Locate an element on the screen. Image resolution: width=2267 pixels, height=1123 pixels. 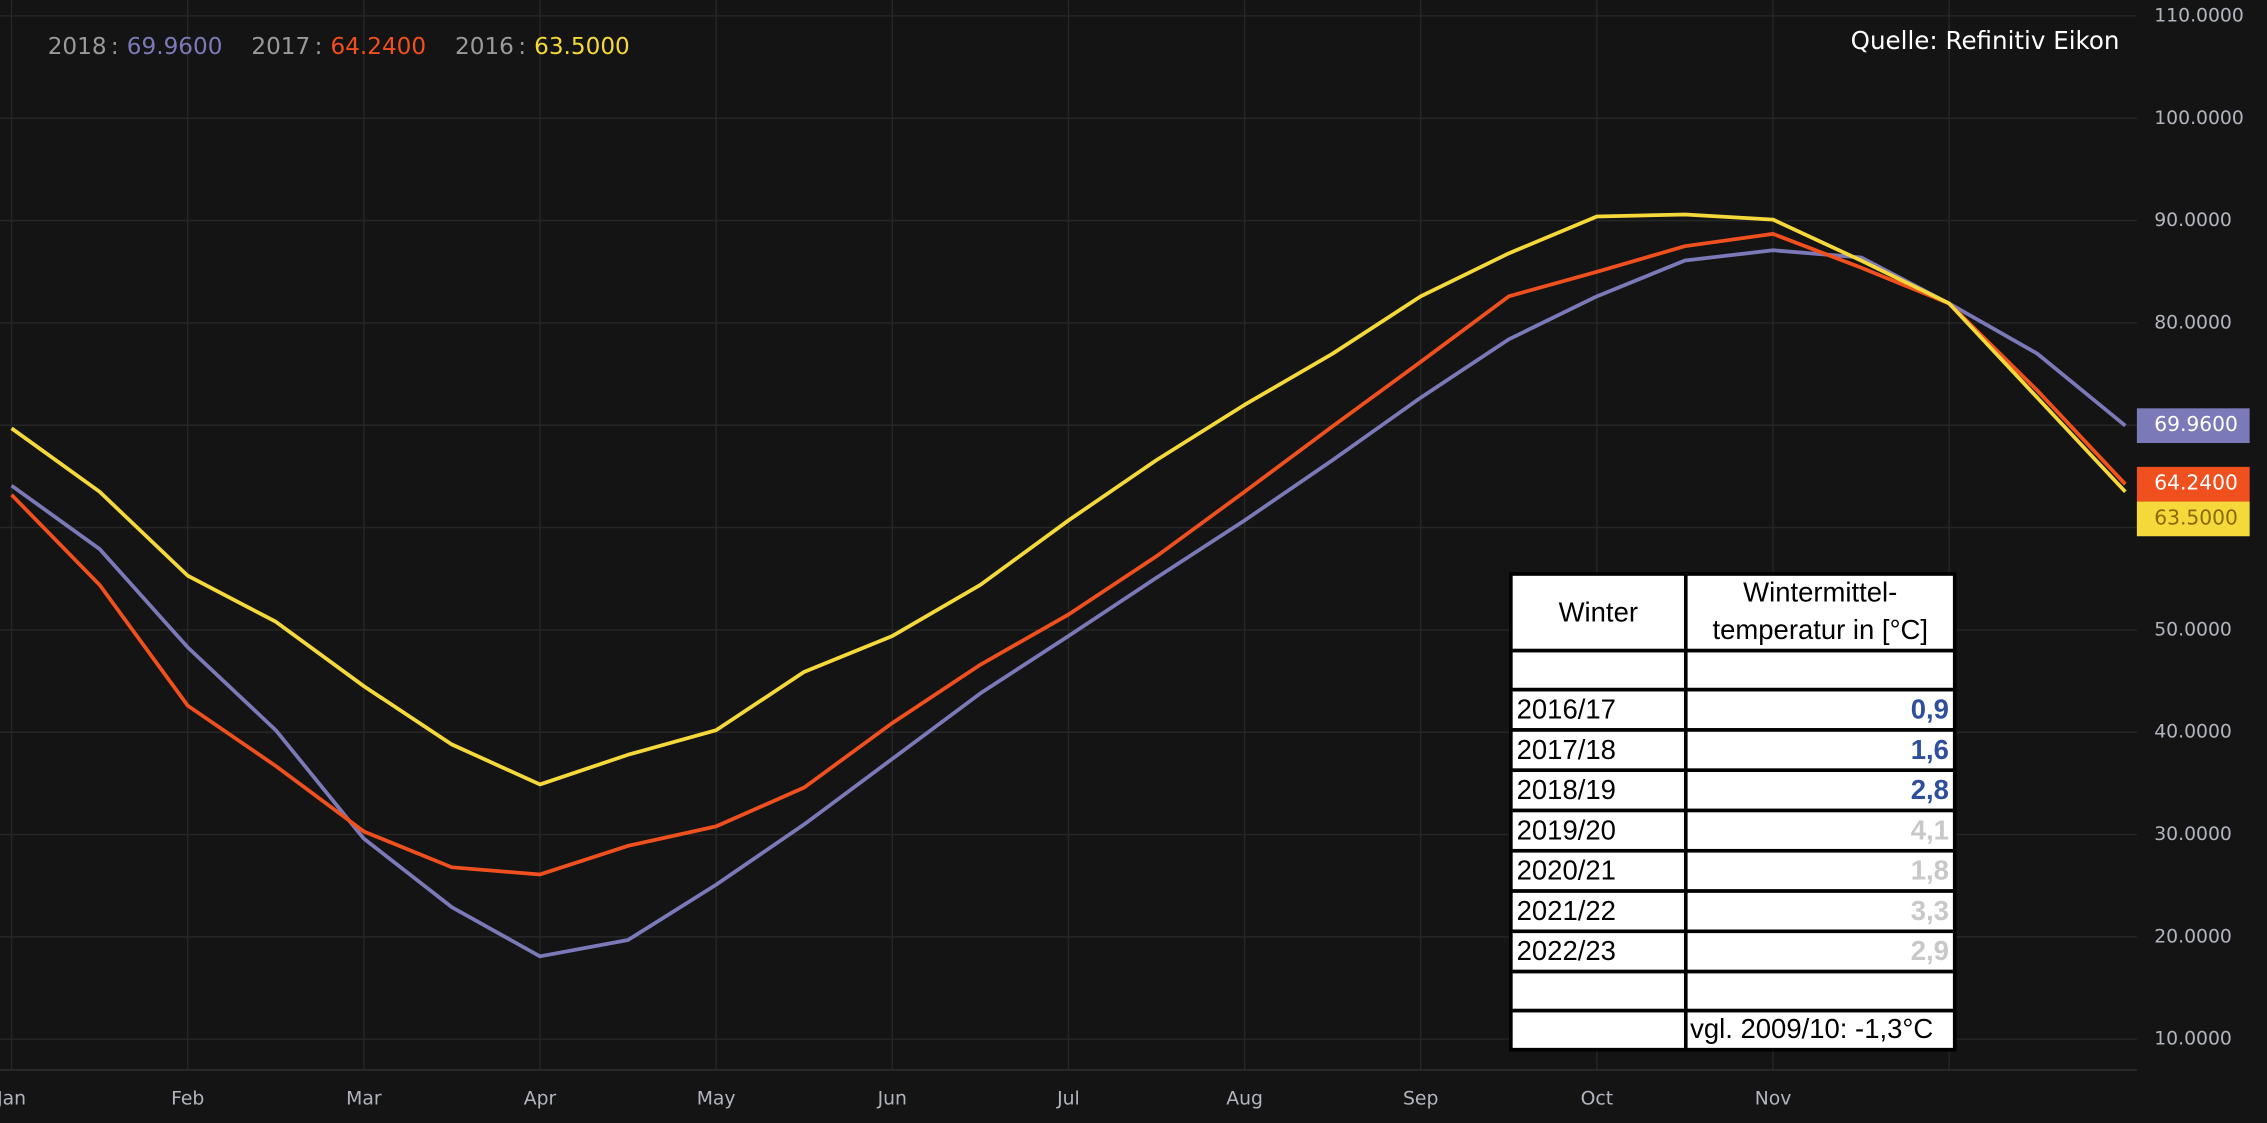
table-winter: 2017/18 is located at coordinates (1566, 749).